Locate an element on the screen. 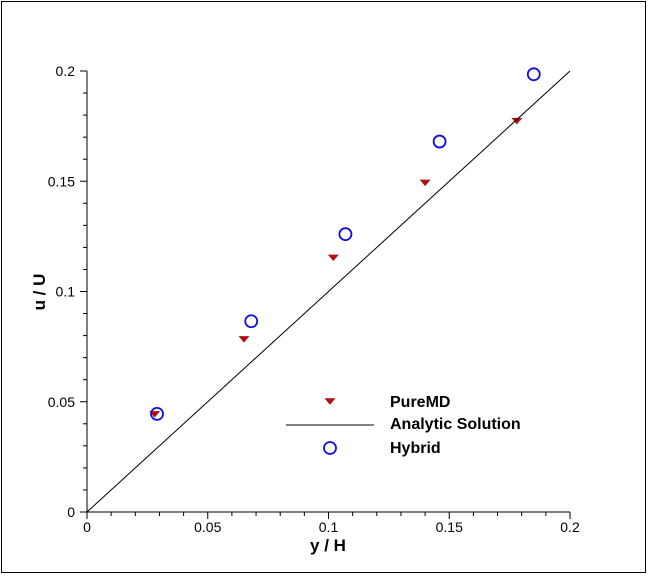  legend-label-hybrid: Hybrid is located at coordinates (415, 448).